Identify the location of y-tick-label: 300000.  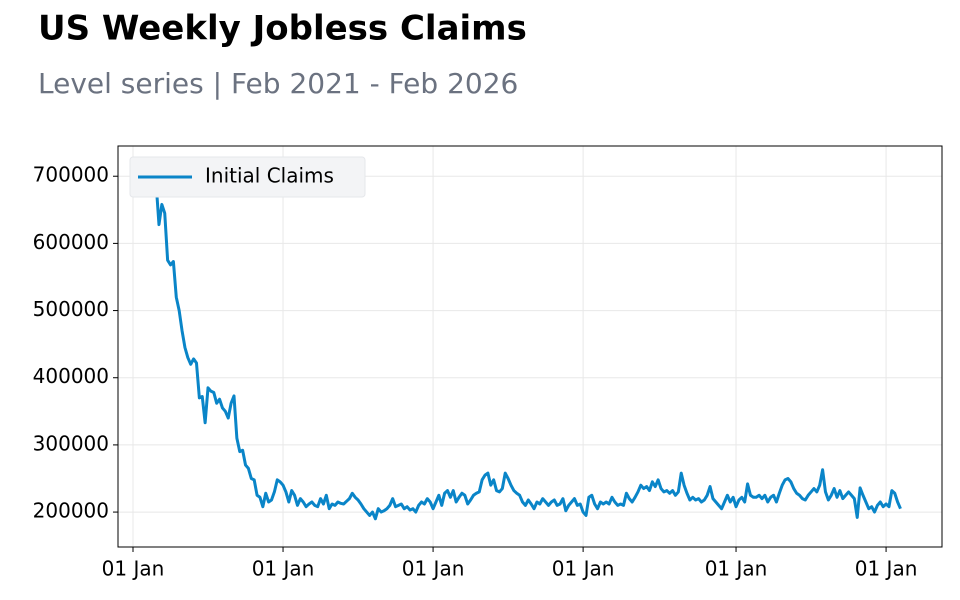
(71, 443).